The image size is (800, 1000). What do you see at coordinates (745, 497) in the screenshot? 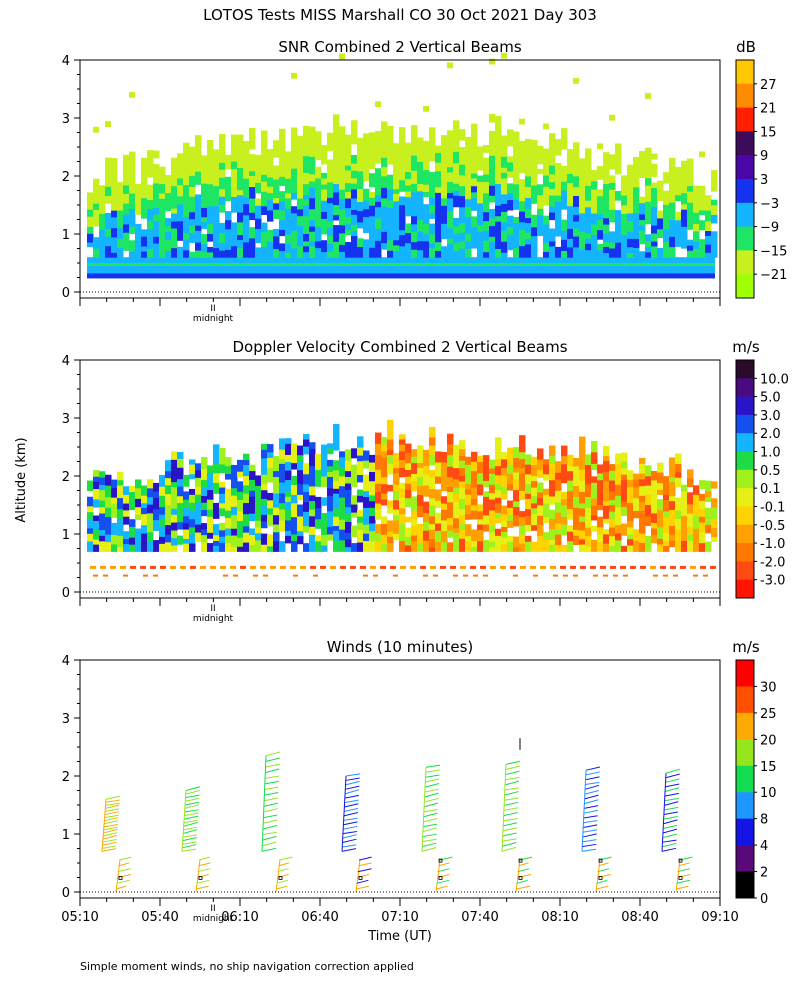
I see `colorbar-swatch` at bounding box center [745, 497].